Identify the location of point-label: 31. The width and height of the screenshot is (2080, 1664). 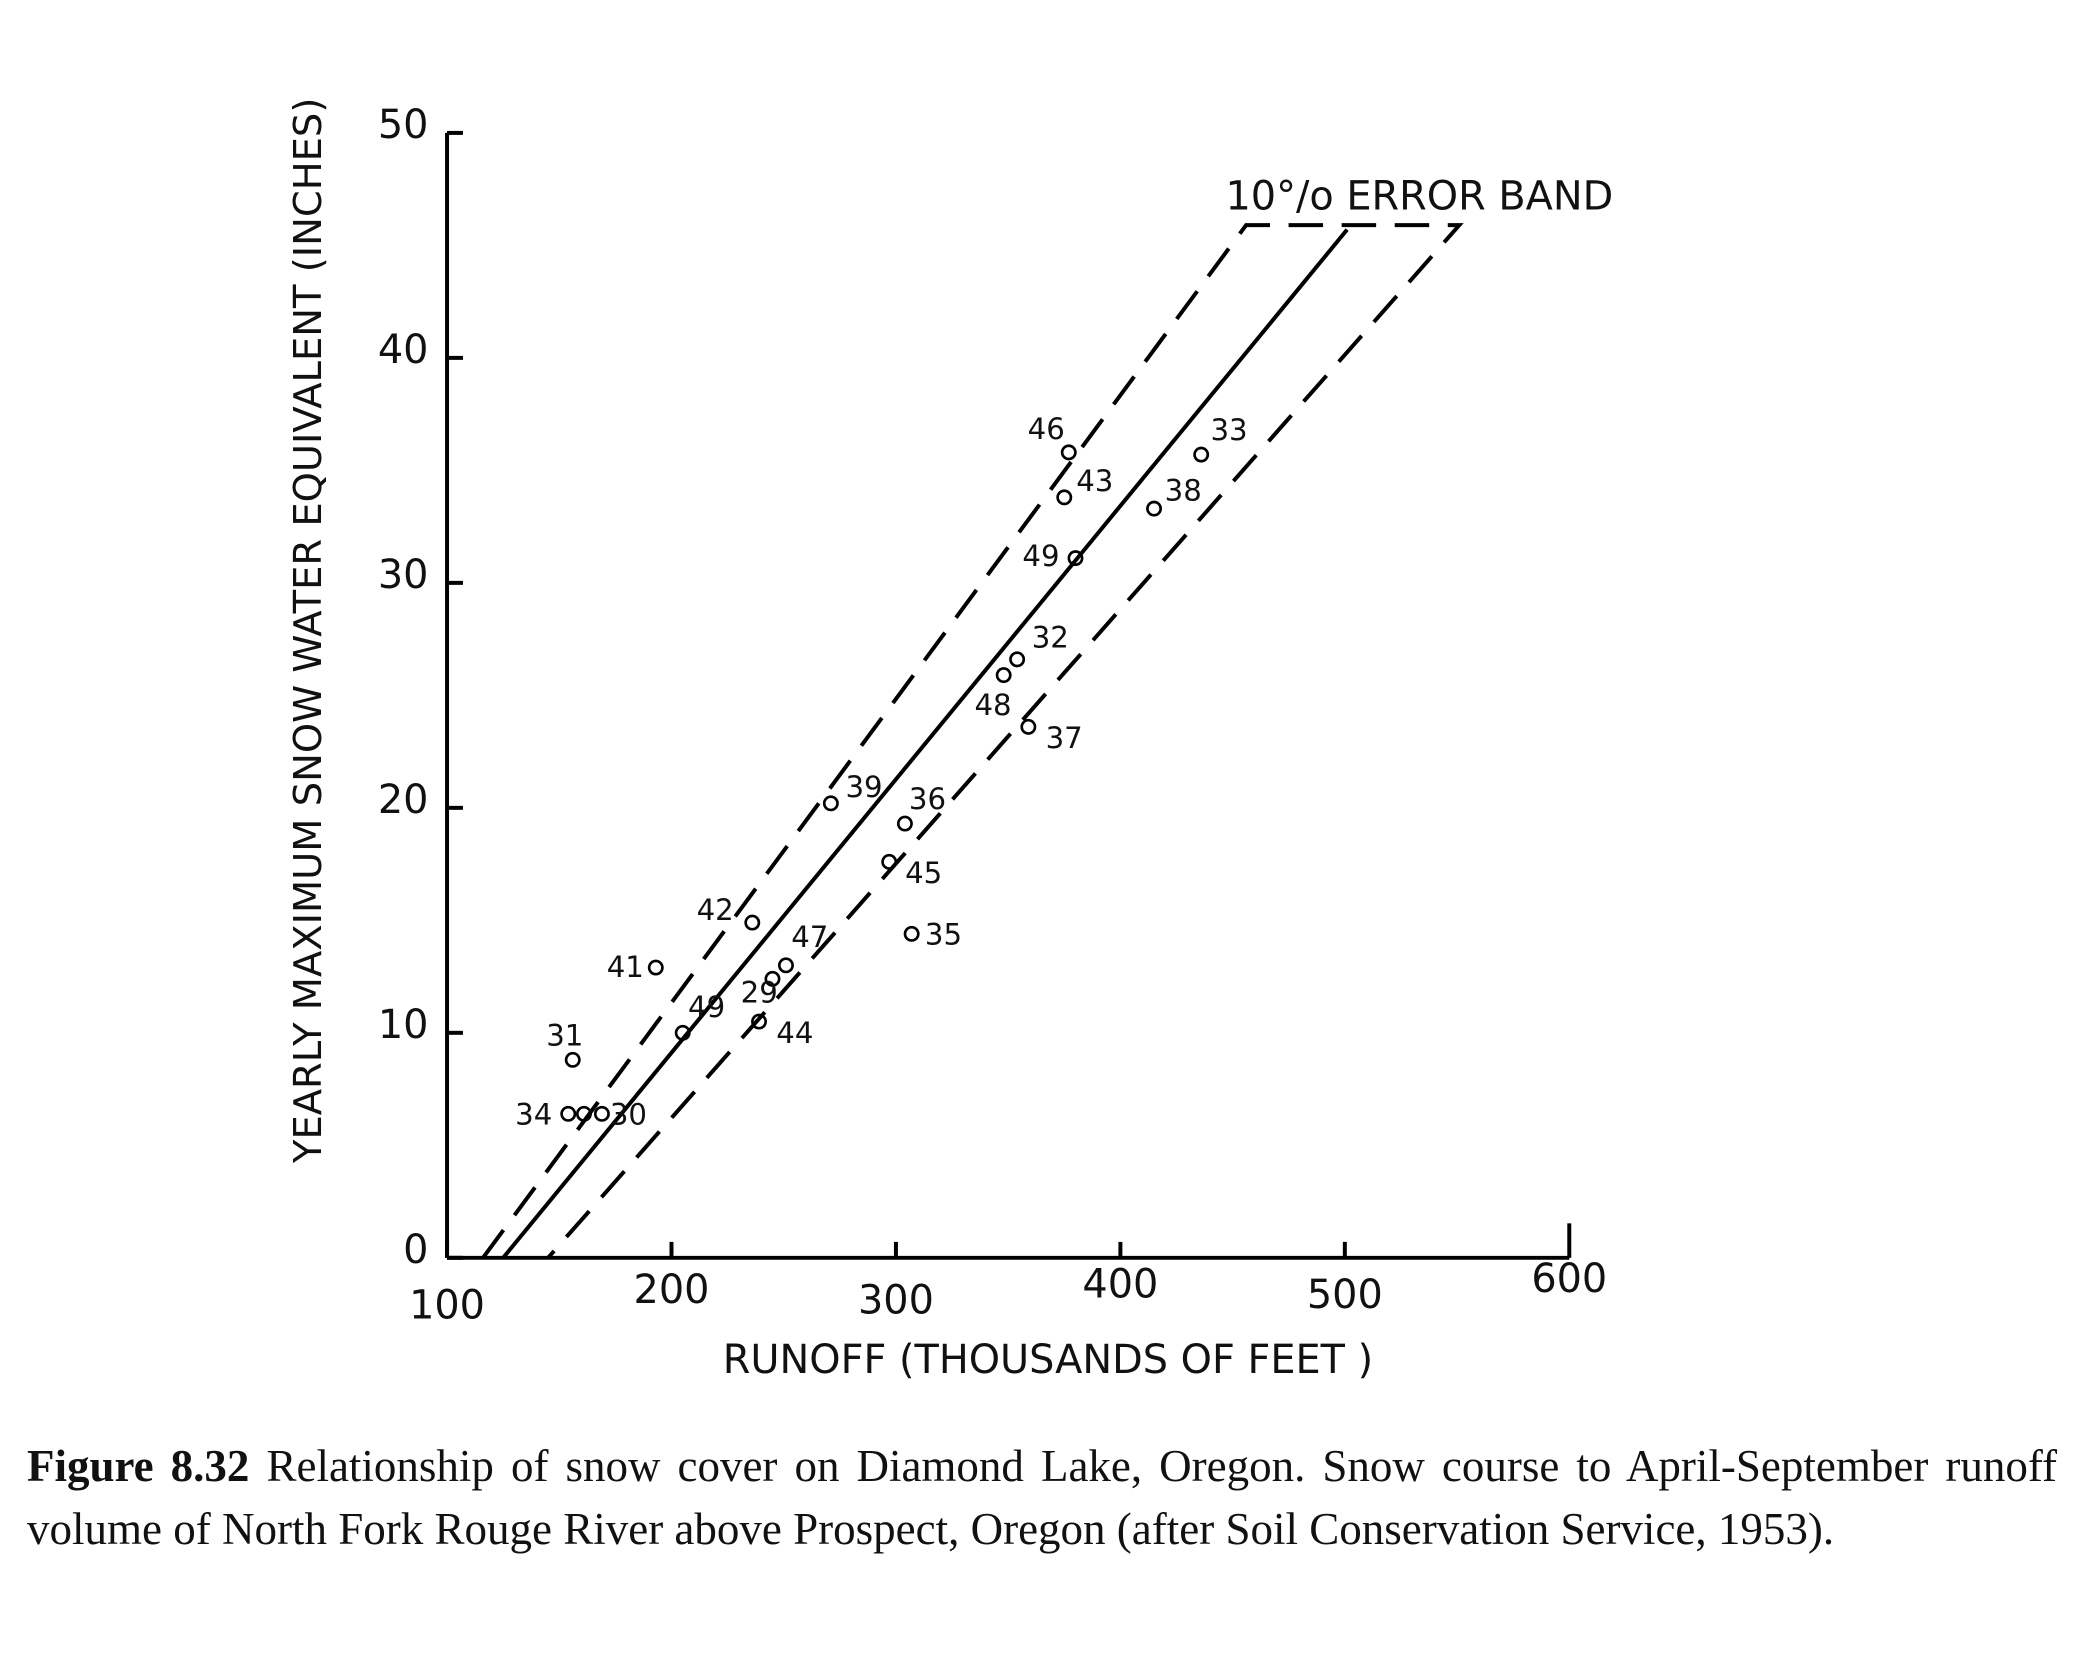
(564, 1035).